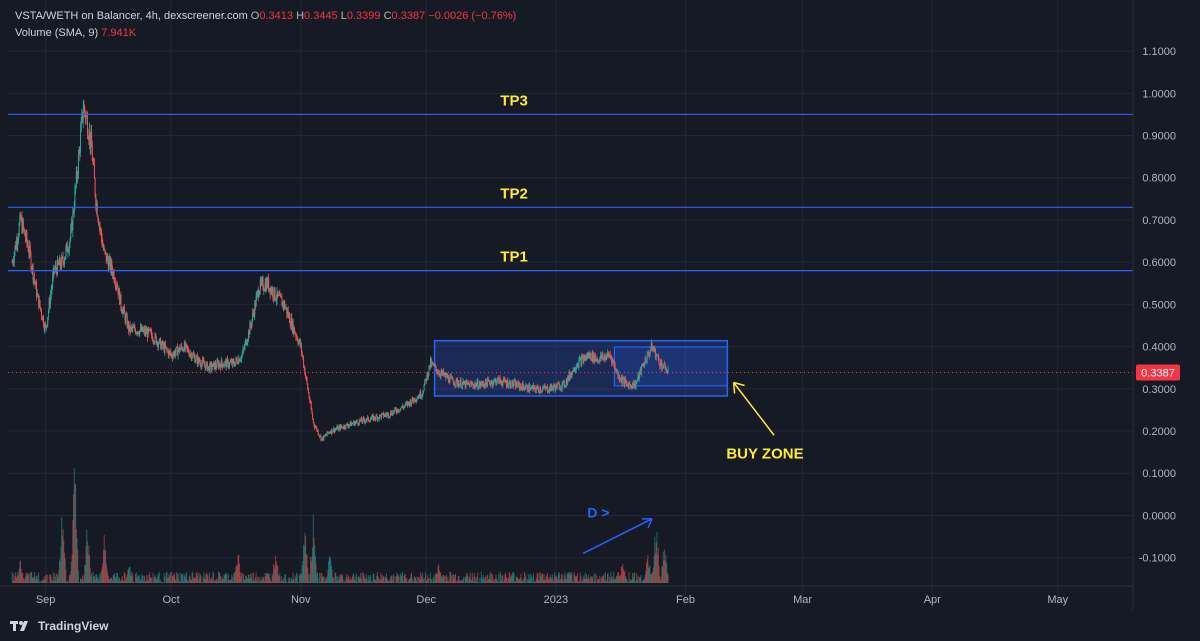  What do you see at coordinates (59, 626) in the screenshot?
I see `brand: TradingView` at bounding box center [59, 626].